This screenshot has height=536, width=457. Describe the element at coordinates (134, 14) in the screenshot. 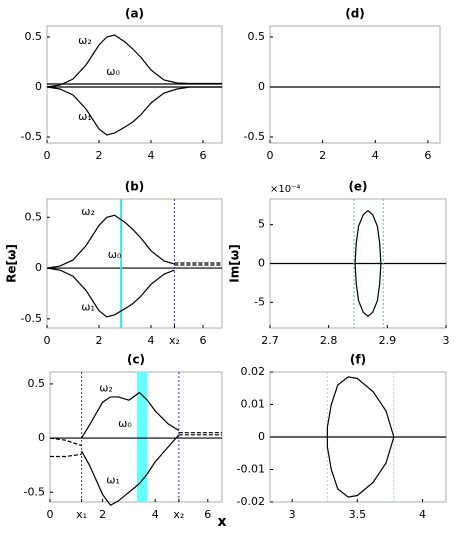

I see `panel-title: (a)` at that location.